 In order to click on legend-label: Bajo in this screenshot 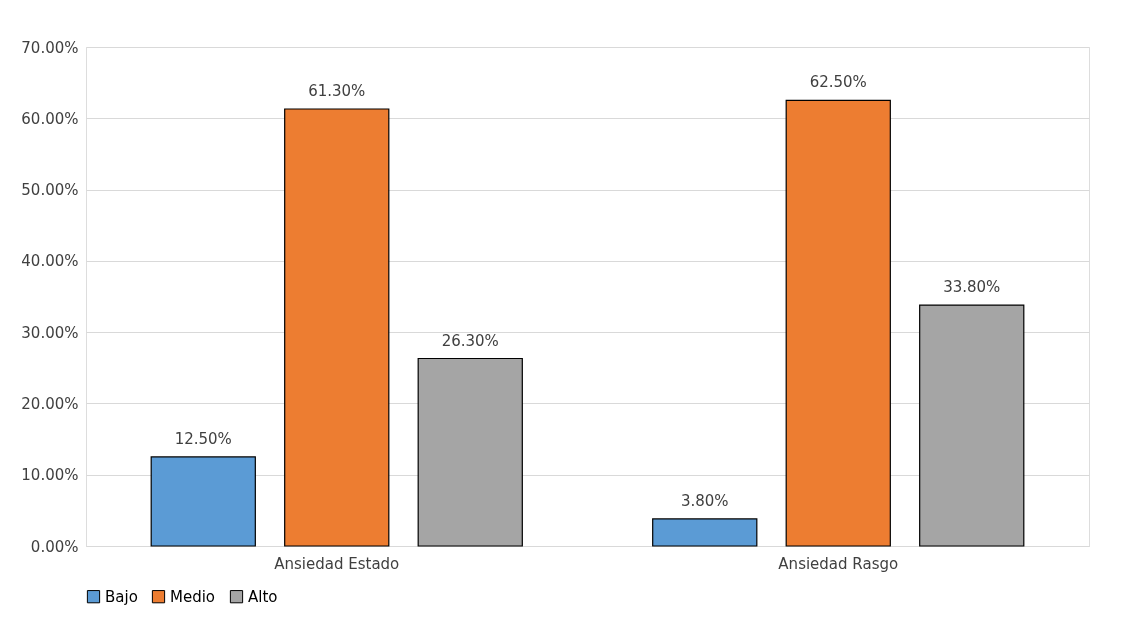, I will do `click(121, 596)`.